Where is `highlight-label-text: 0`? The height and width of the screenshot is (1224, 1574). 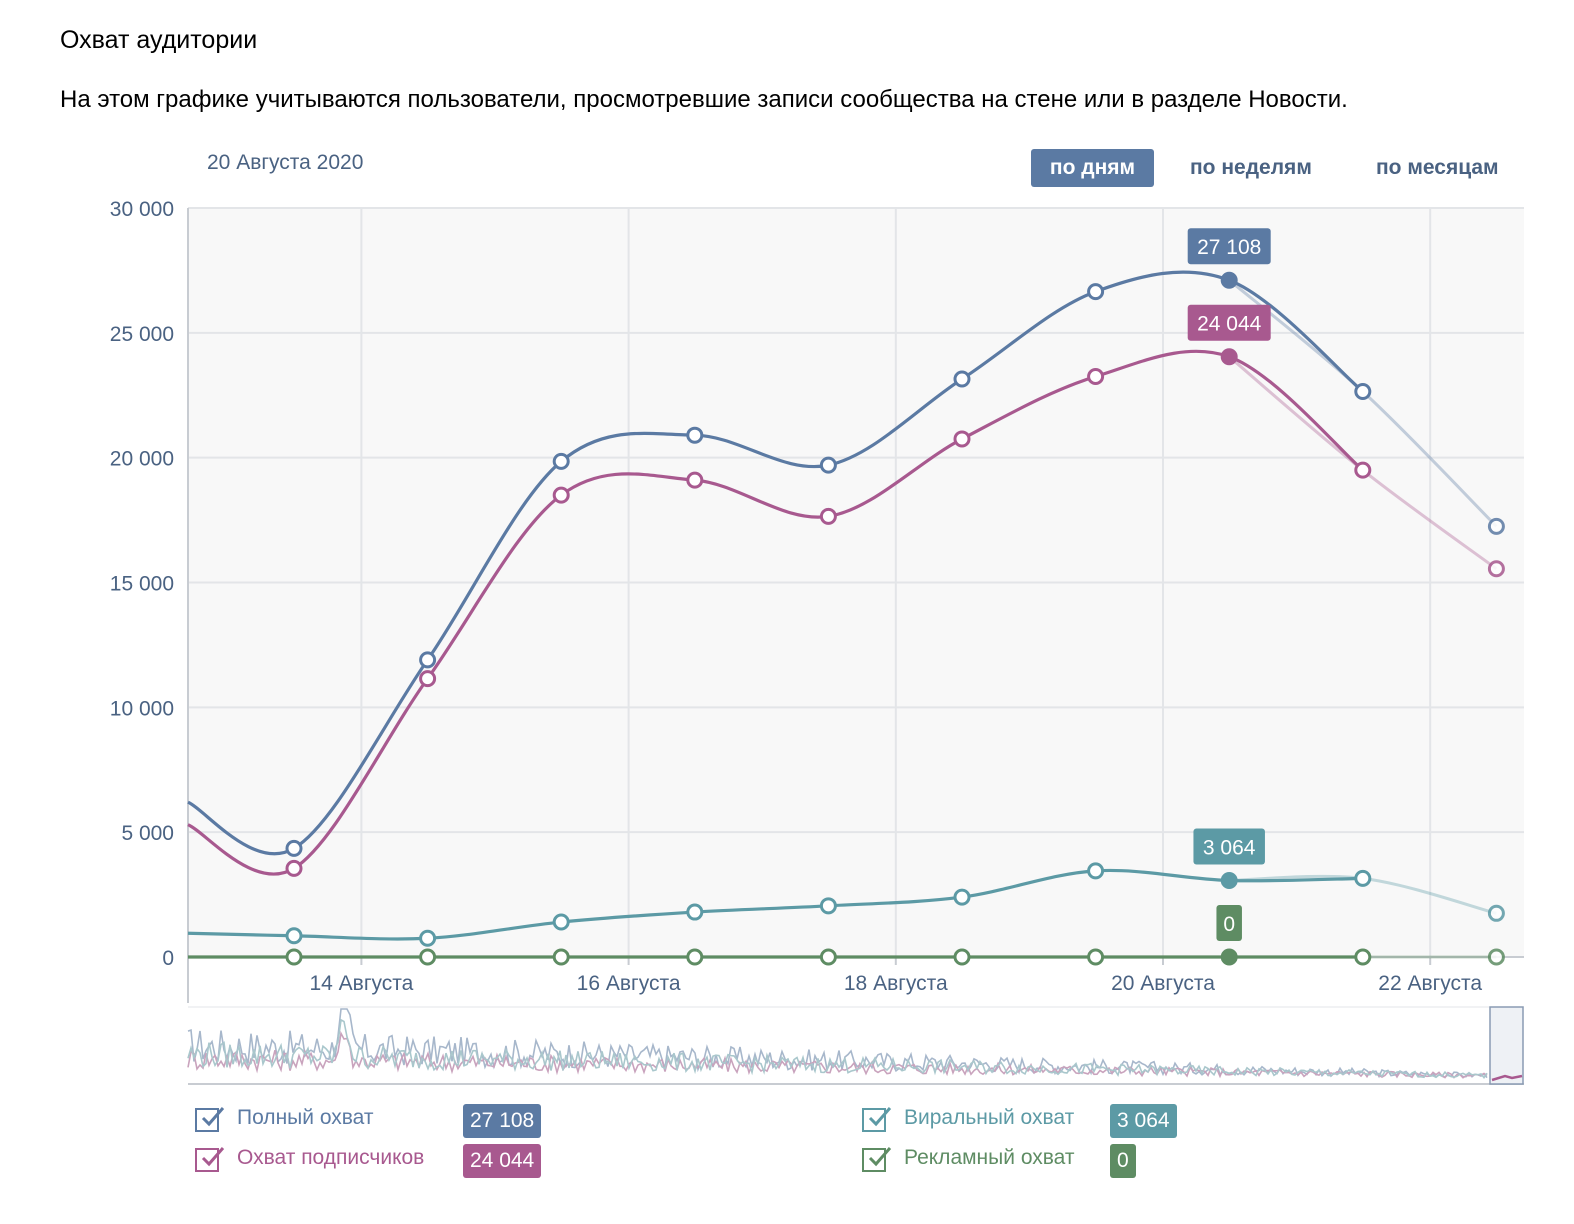 highlight-label-text: 0 is located at coordinates (1229, 924).